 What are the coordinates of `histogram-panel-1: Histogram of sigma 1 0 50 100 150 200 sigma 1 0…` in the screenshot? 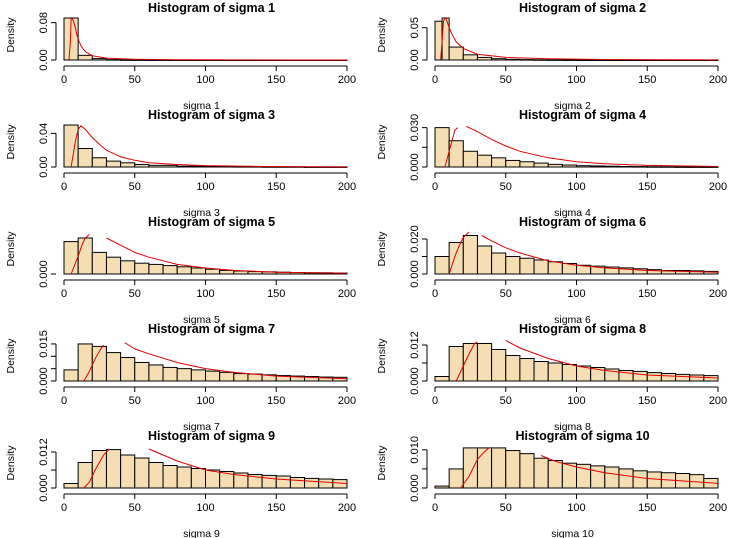 It's located at (180, 56).